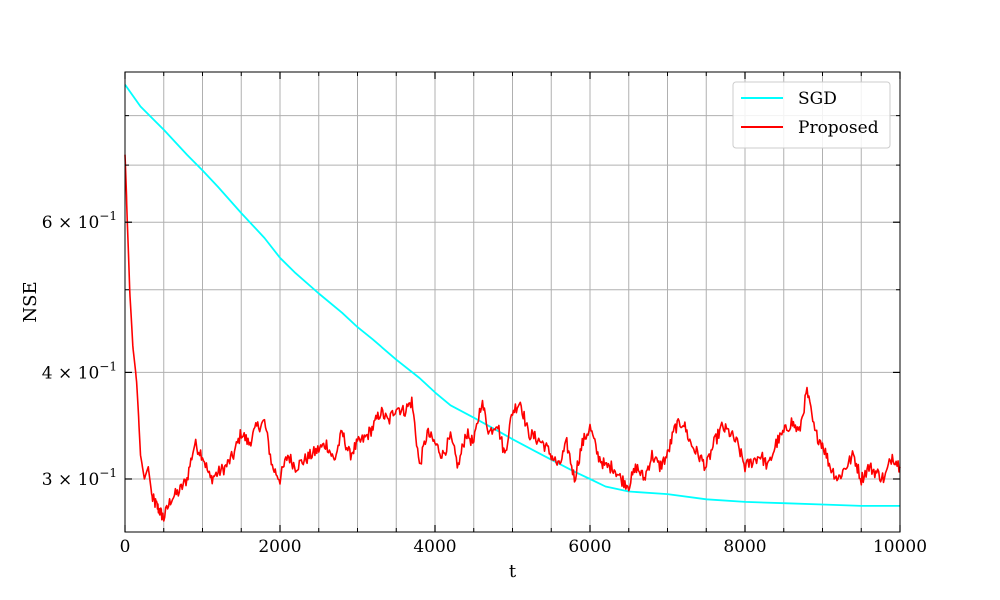  I want to click on y-tick-label: 6 × 10⁻¹, so click(79, 221).